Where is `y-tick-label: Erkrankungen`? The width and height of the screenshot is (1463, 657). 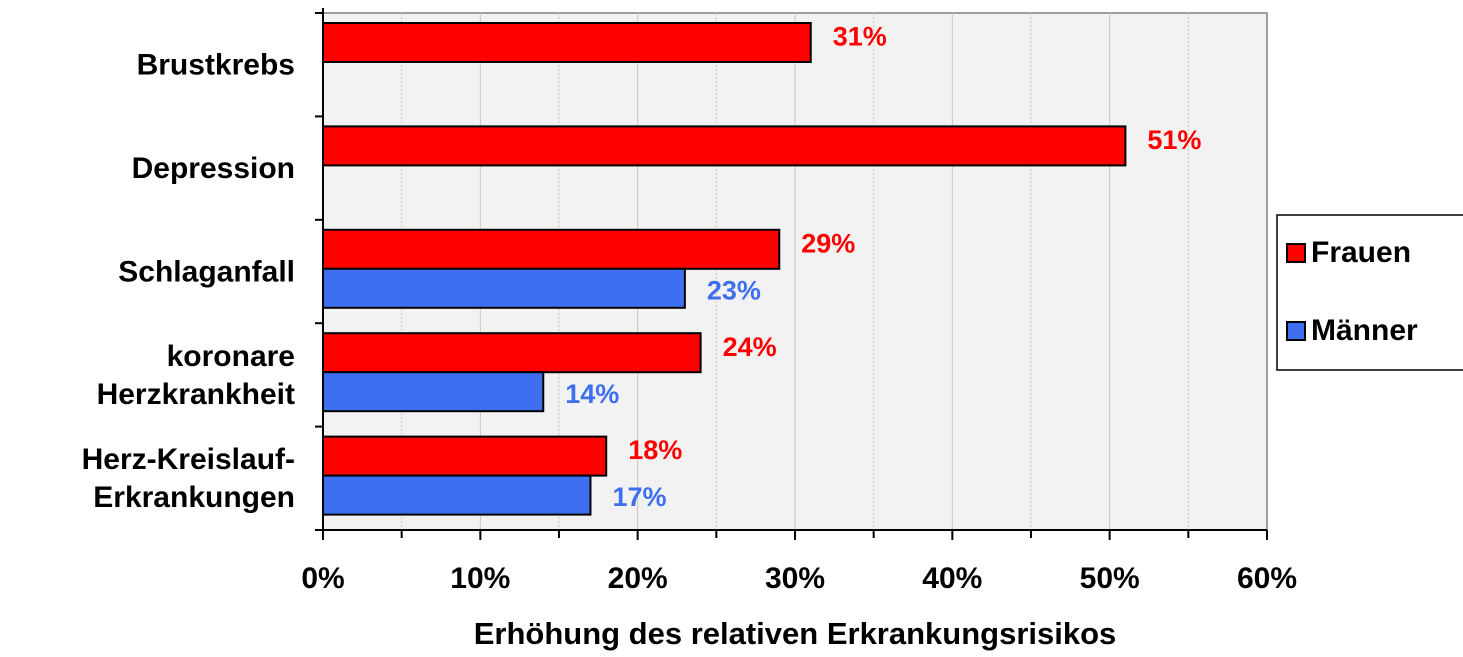 y-tick-label: Erkrankungen is located at coordinates (194, 497).